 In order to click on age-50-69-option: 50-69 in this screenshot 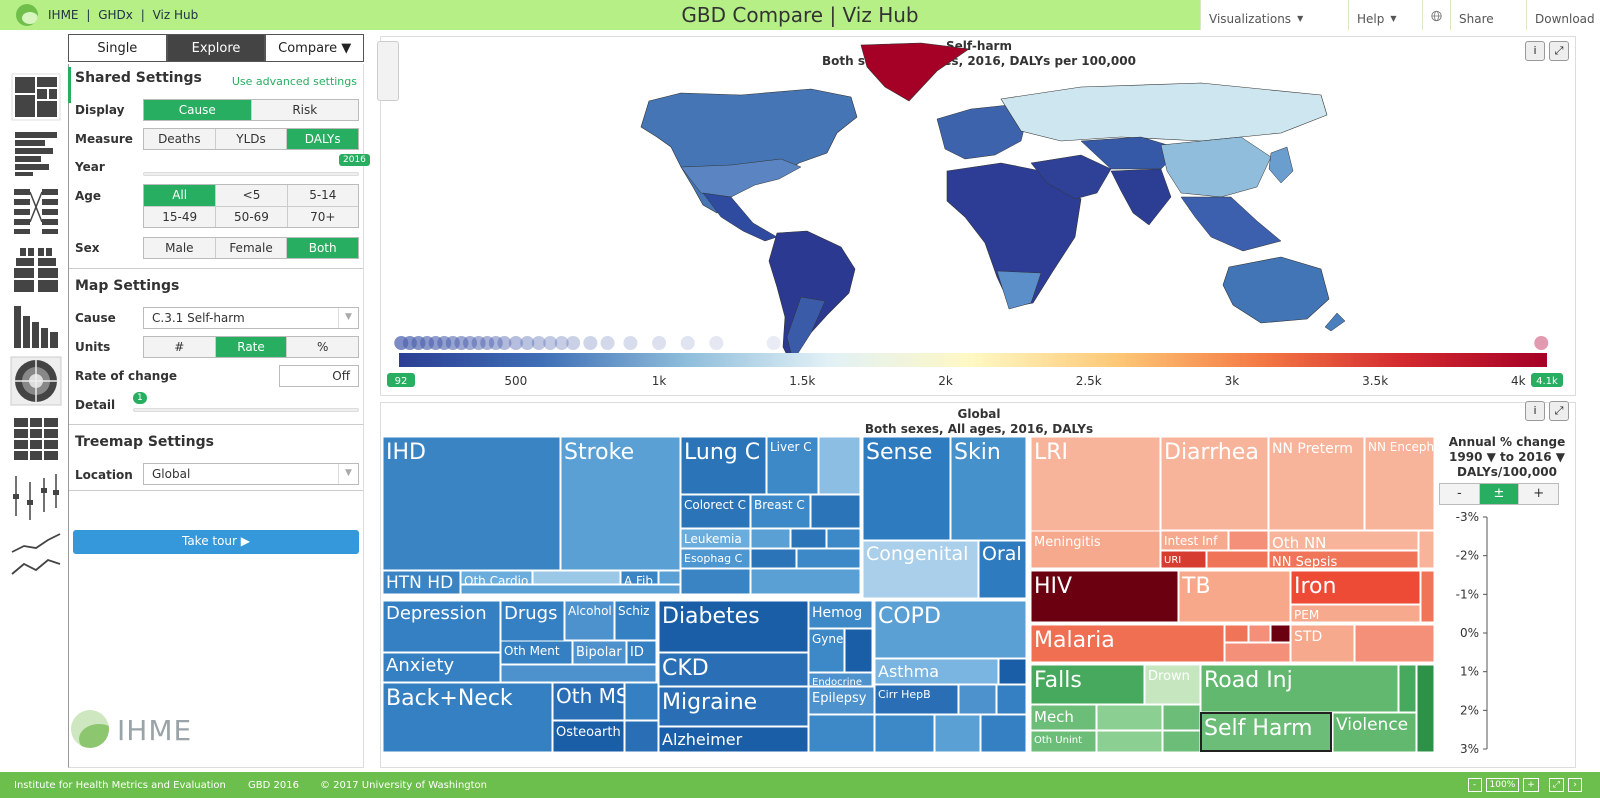, I will do `click(251, 216)`.